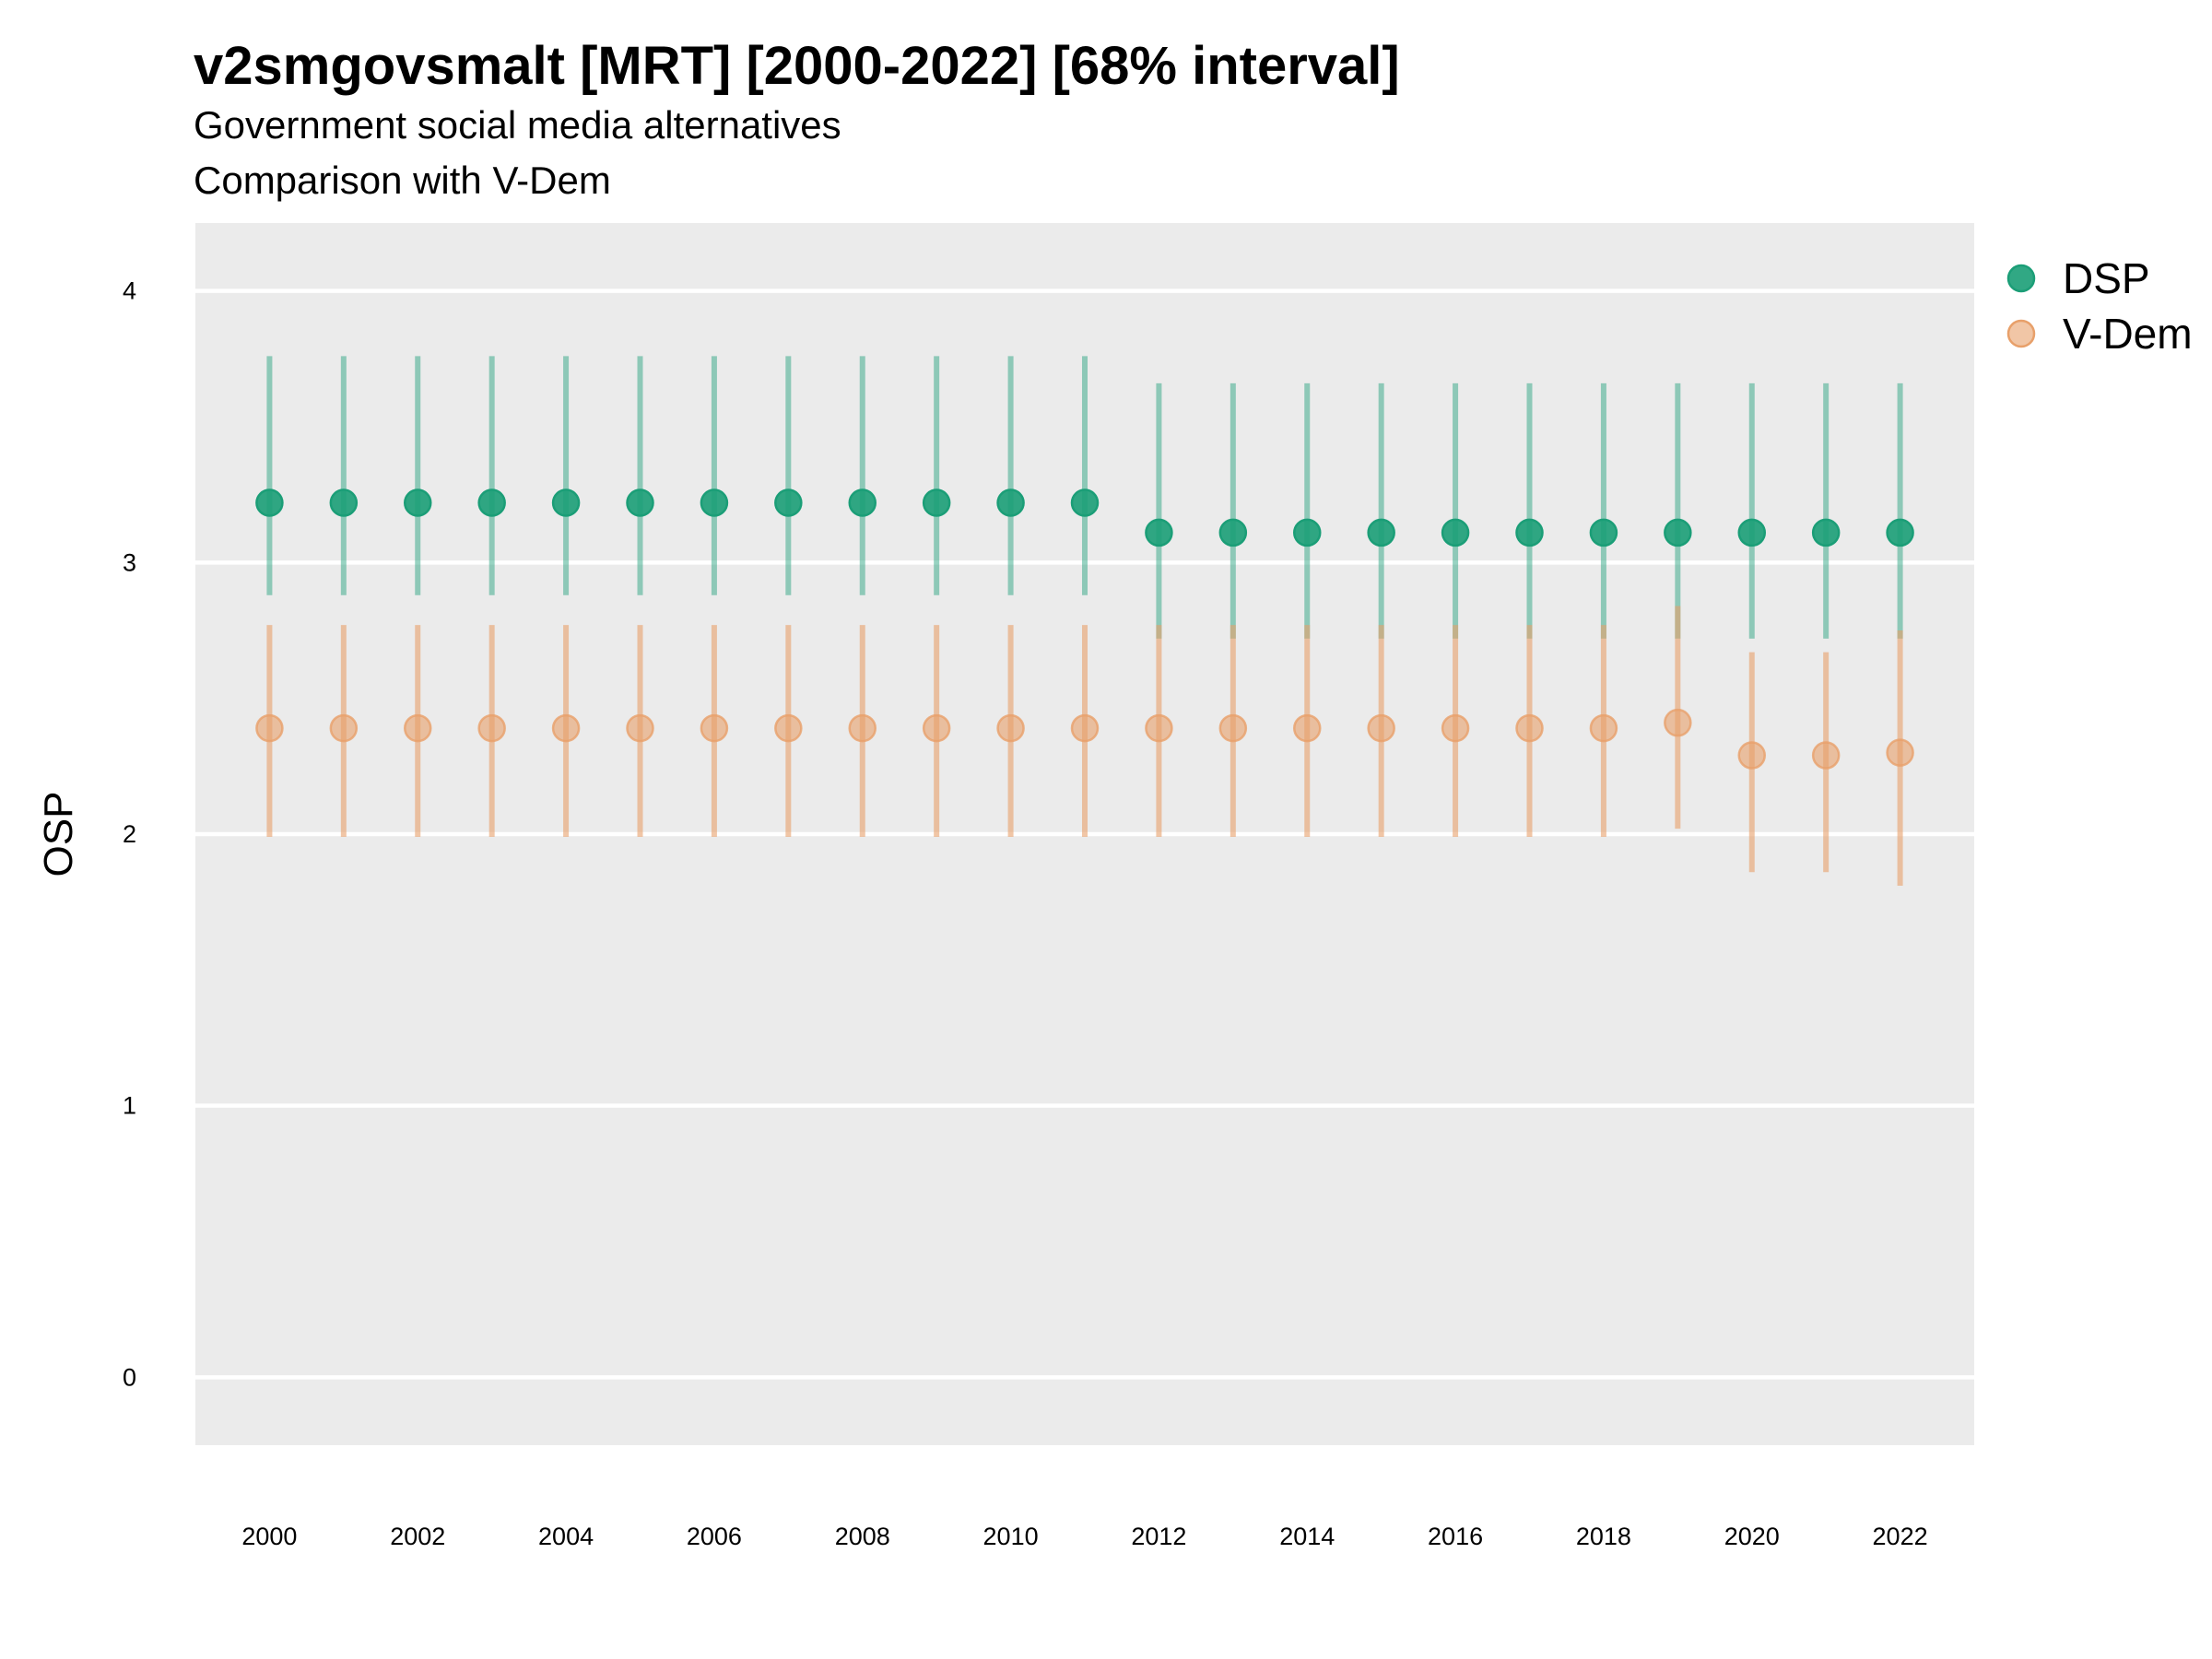 The width and height of the screenshot is (2212, 1659). I want to click on x-tick-label: 2020, so click(1752, 1536).